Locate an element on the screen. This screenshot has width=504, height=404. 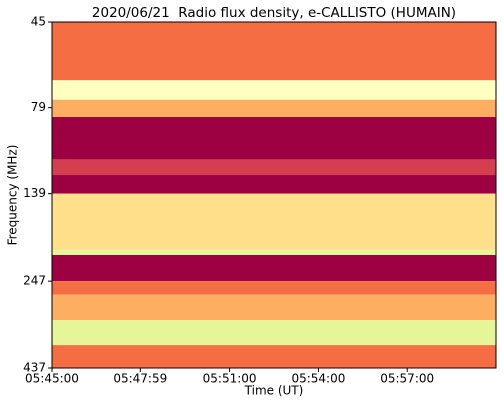
x-tick-label: 05:47:59 is located at coordinates (140, 379).